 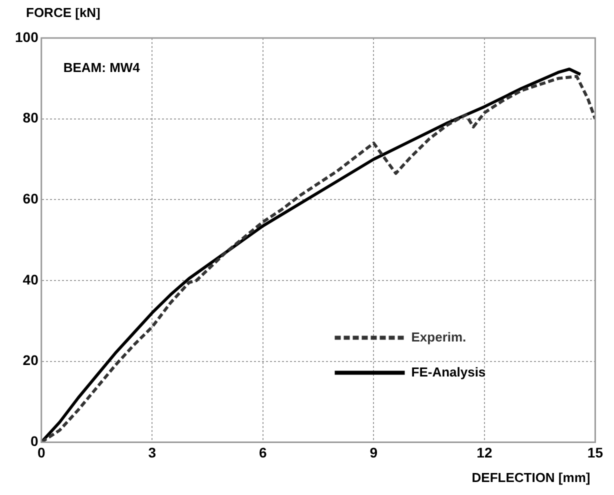 I want to click on y-tick-label: 20, so click(x=30, y=360).